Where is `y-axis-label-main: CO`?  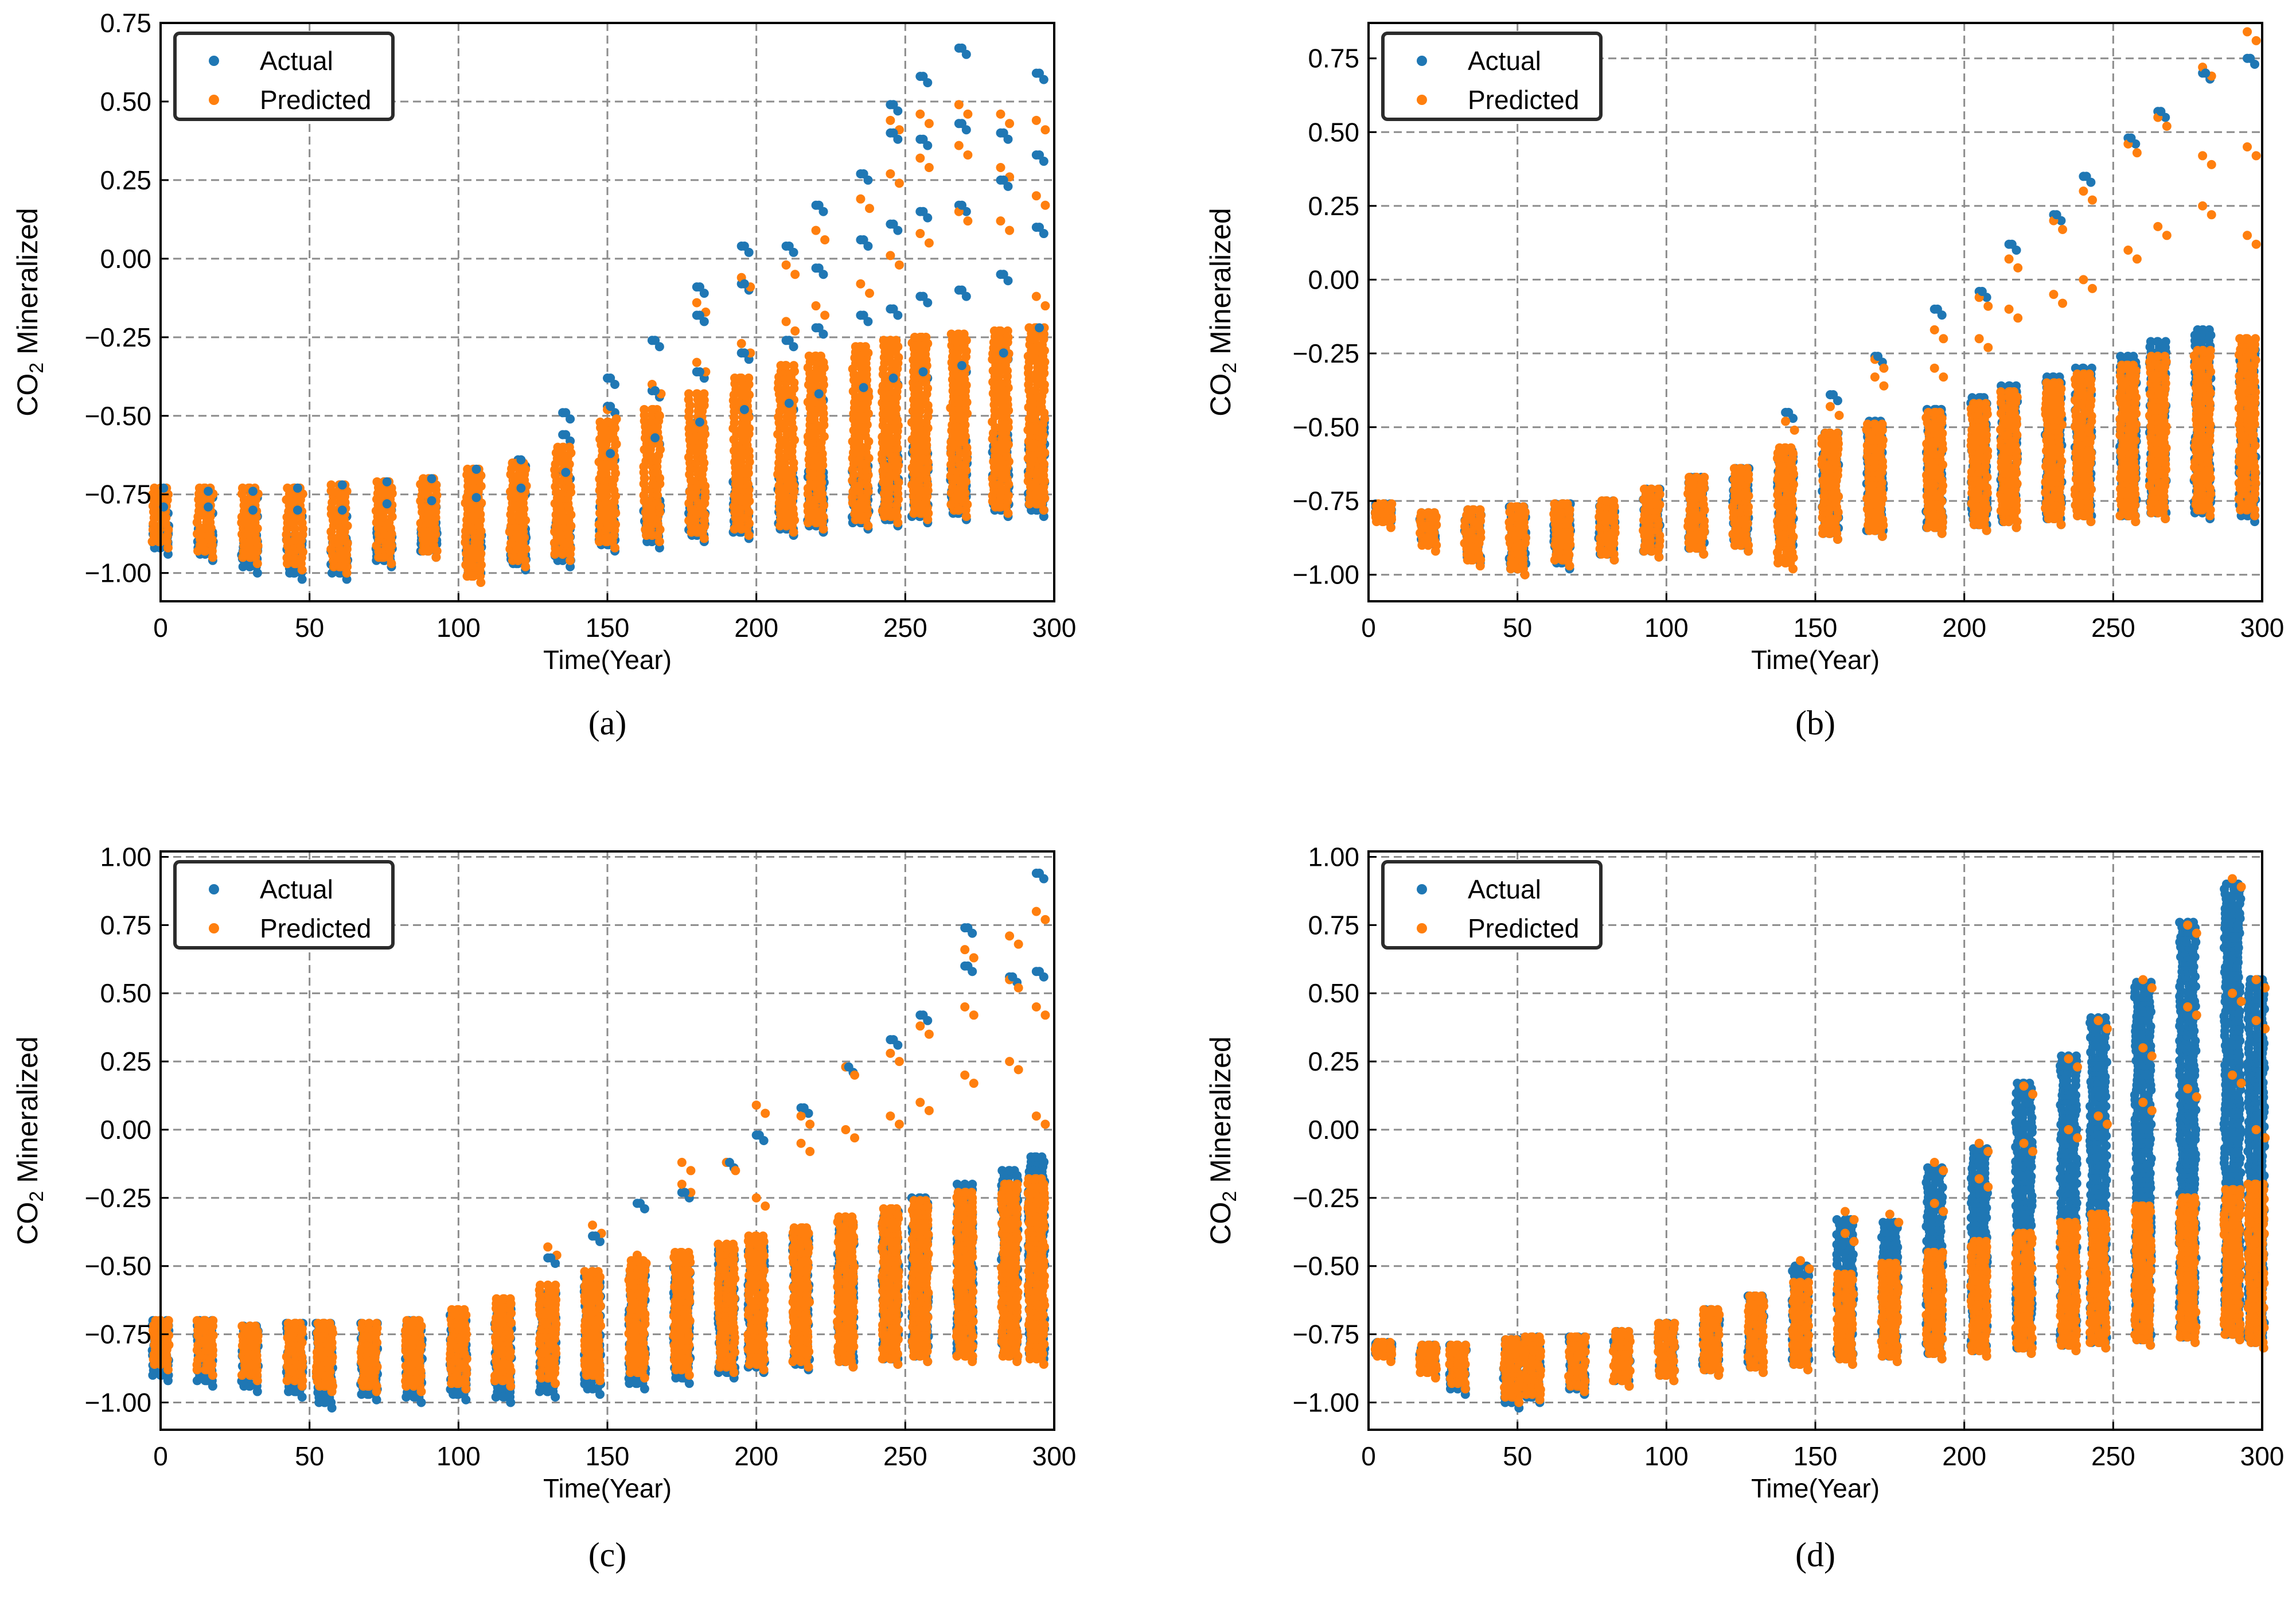
y-axis-label-main: CO is located at coordinates (27, 395).